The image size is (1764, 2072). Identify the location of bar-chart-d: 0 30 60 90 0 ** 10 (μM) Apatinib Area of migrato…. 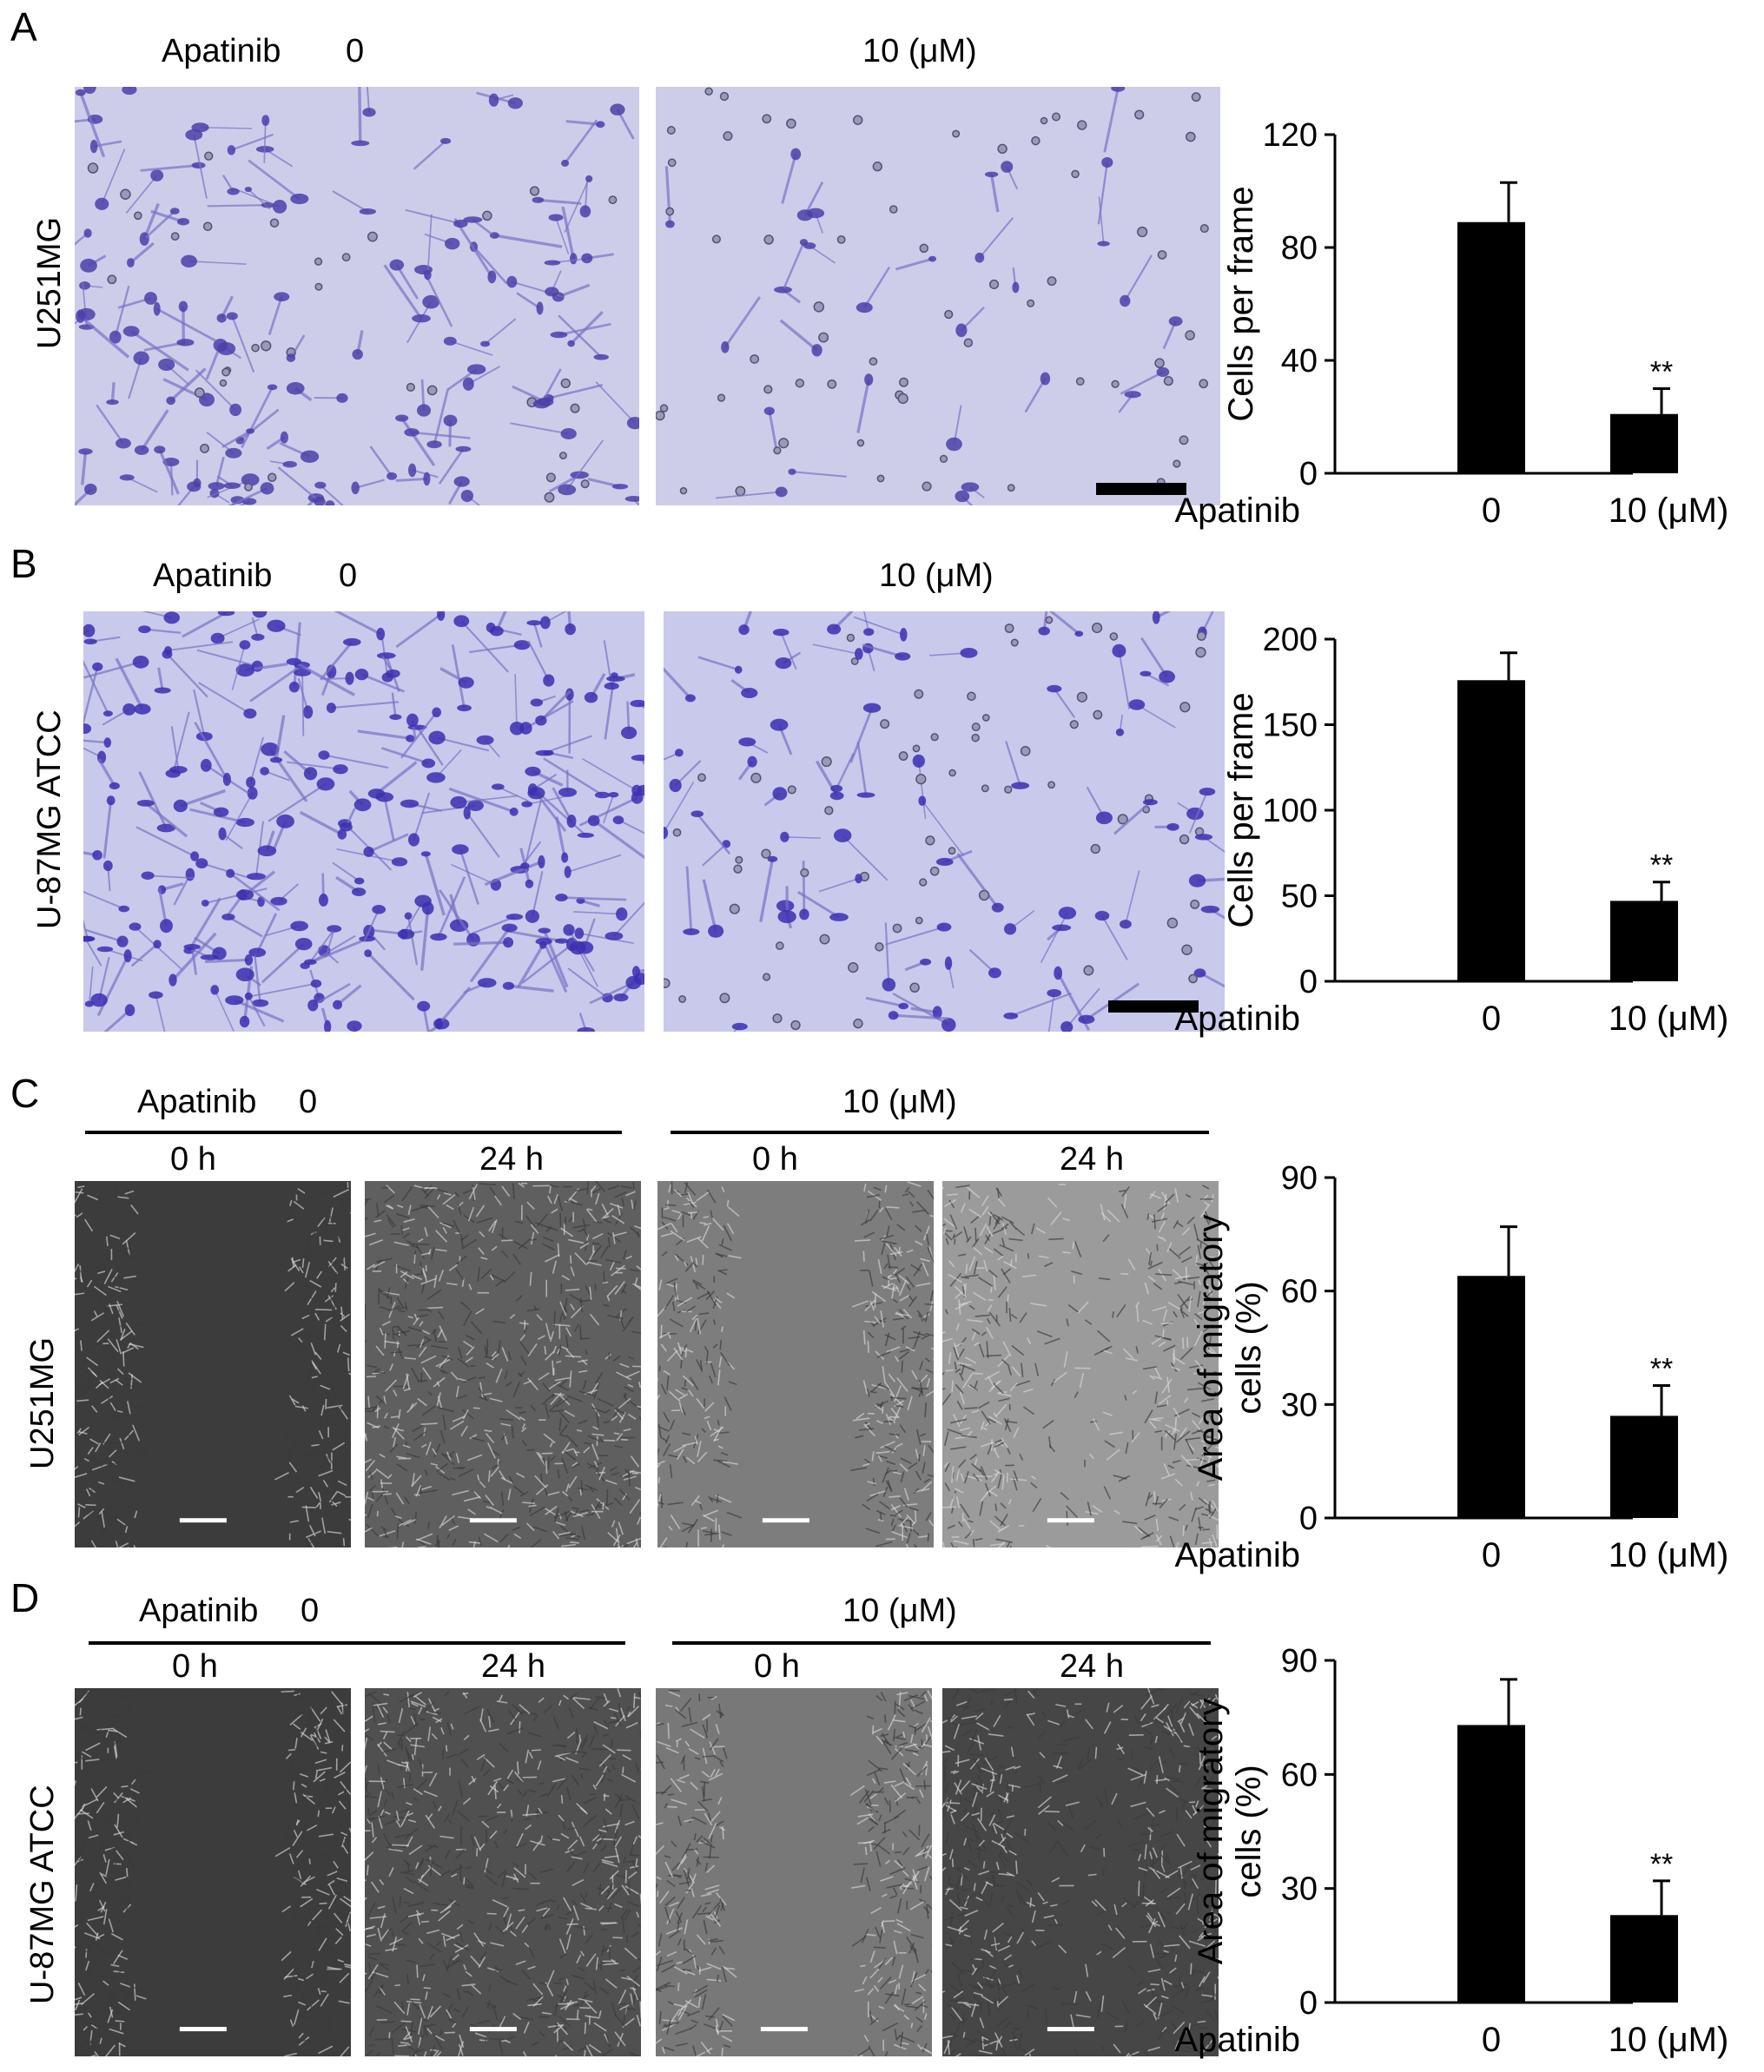
(1464, 1850).